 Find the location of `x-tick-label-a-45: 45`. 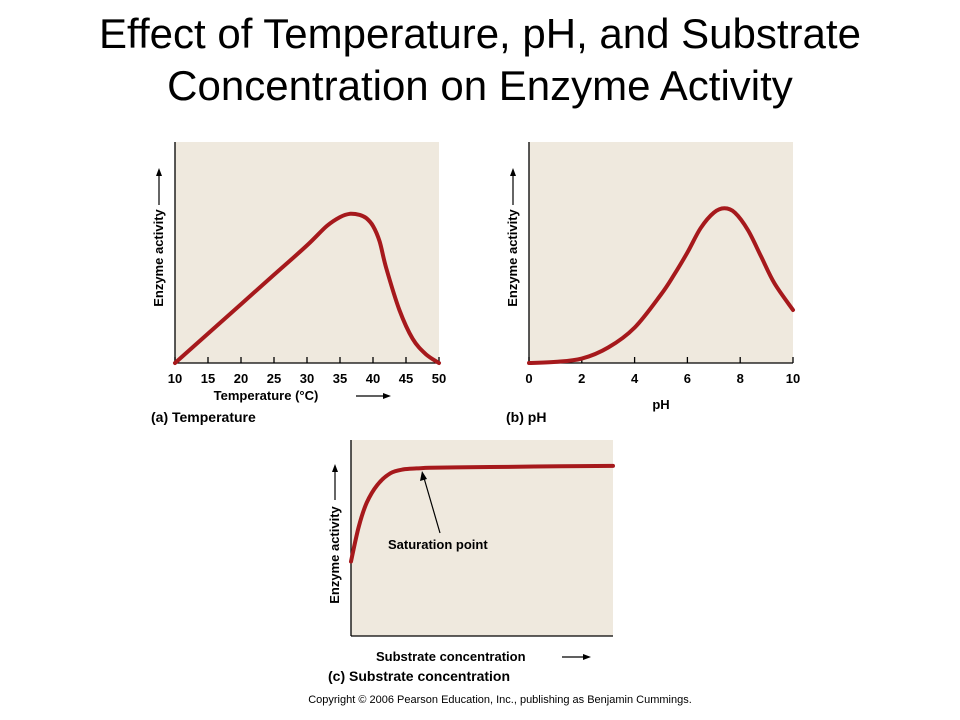

x-tick-label-a-45: 45 is located at coordinates (406, 378).